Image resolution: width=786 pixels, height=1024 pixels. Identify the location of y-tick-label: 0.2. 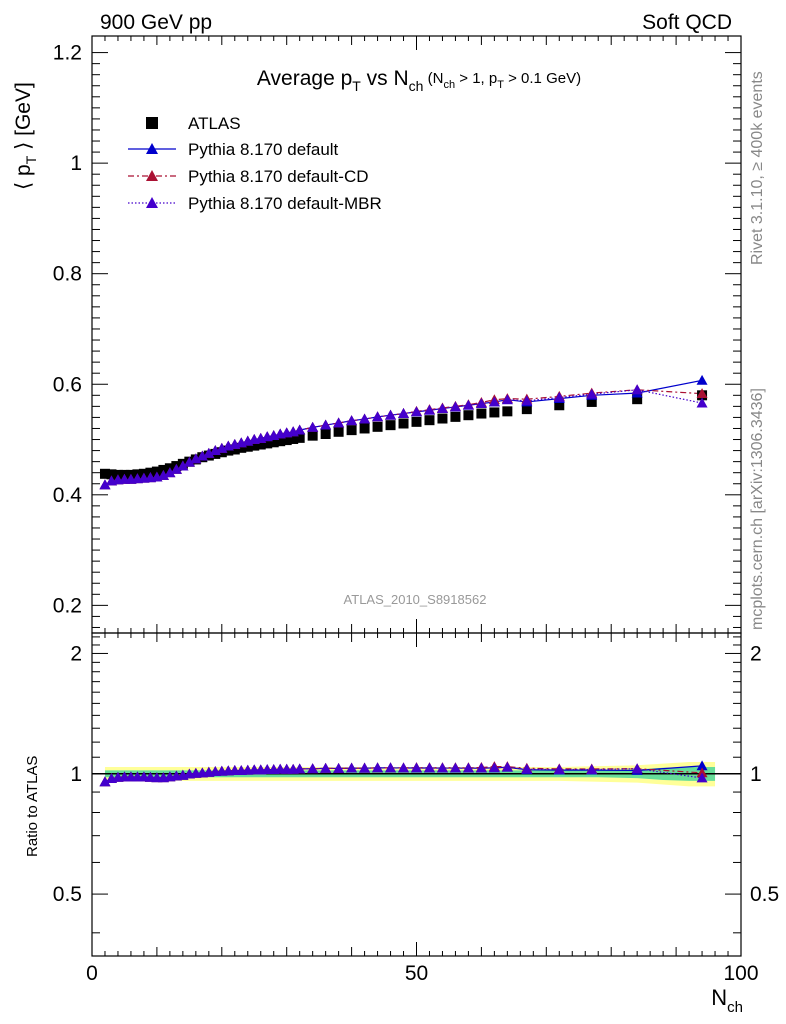
(67, 605).